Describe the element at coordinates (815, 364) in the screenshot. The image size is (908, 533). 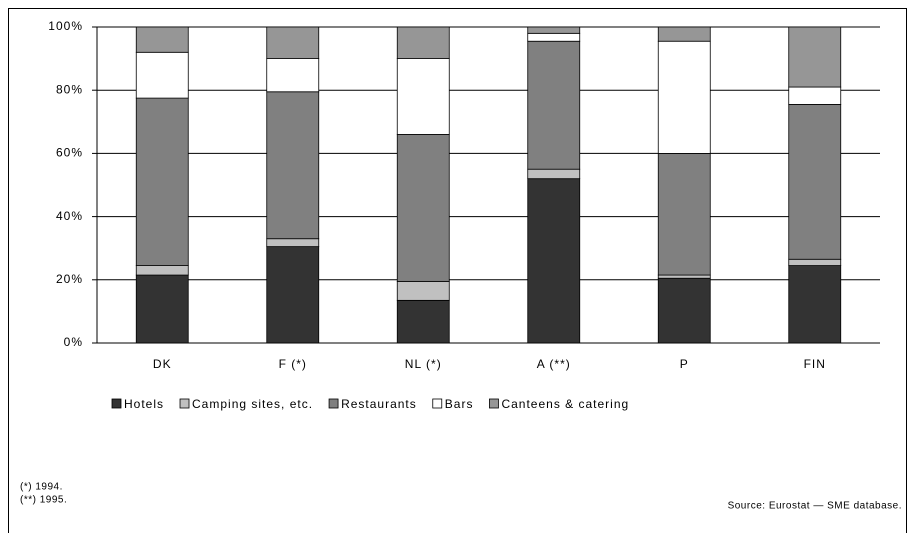
I see `x-tick-label: FIN` at that location.